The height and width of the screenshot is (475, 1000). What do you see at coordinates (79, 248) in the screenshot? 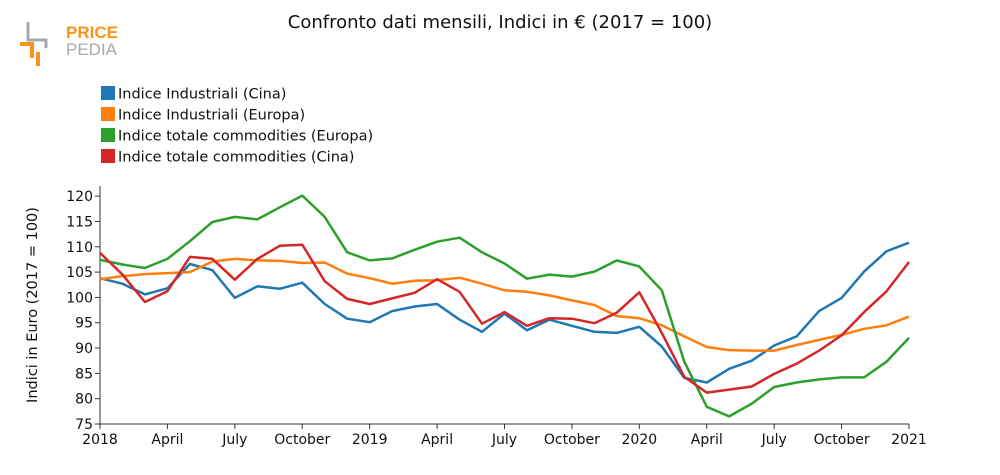
I see `y-tick-label: 110` at bounding box center [79, 248].